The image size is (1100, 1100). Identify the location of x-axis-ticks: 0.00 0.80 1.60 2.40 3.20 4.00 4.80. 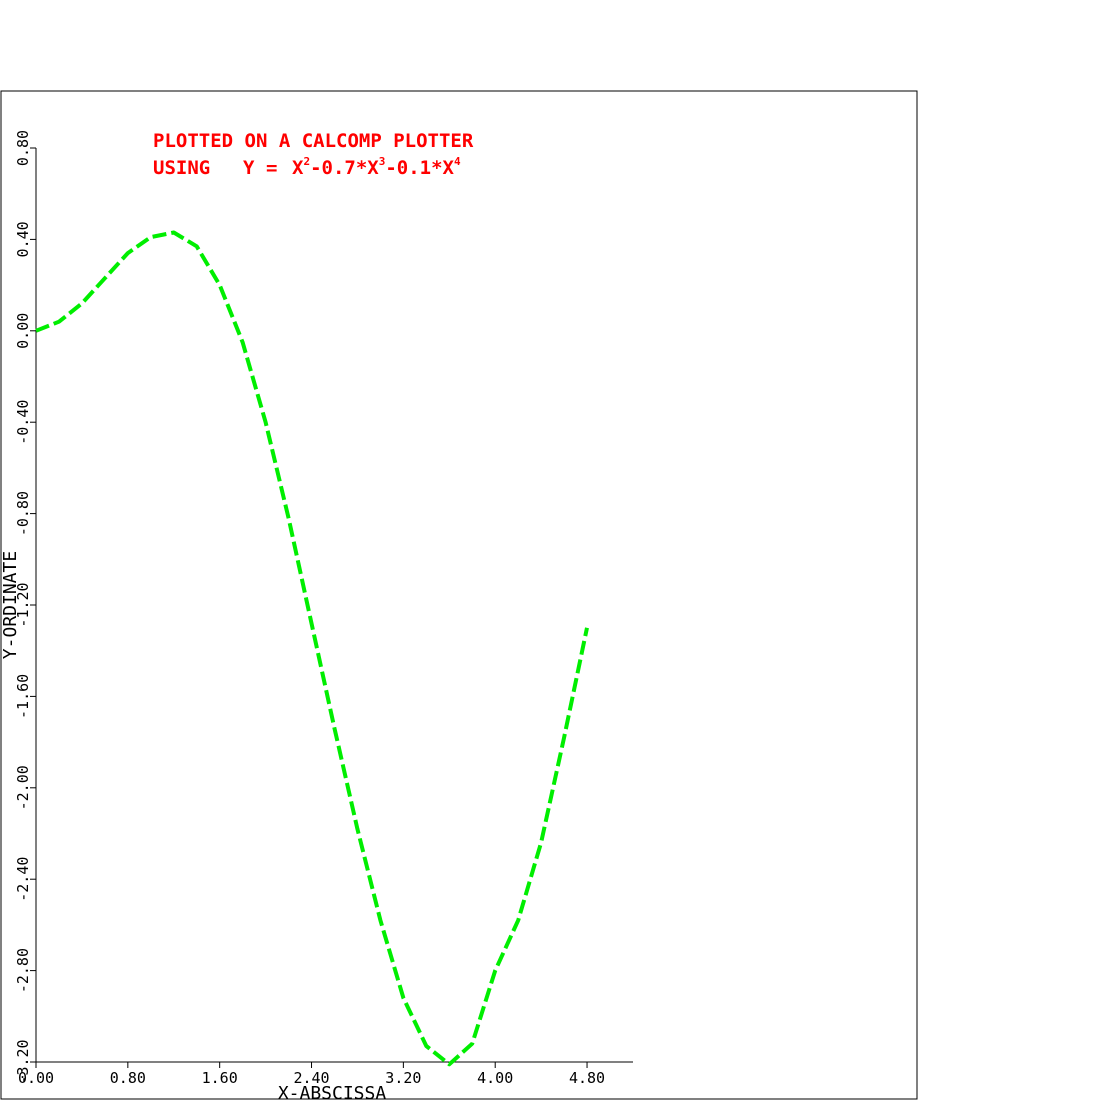
(311, 1074).